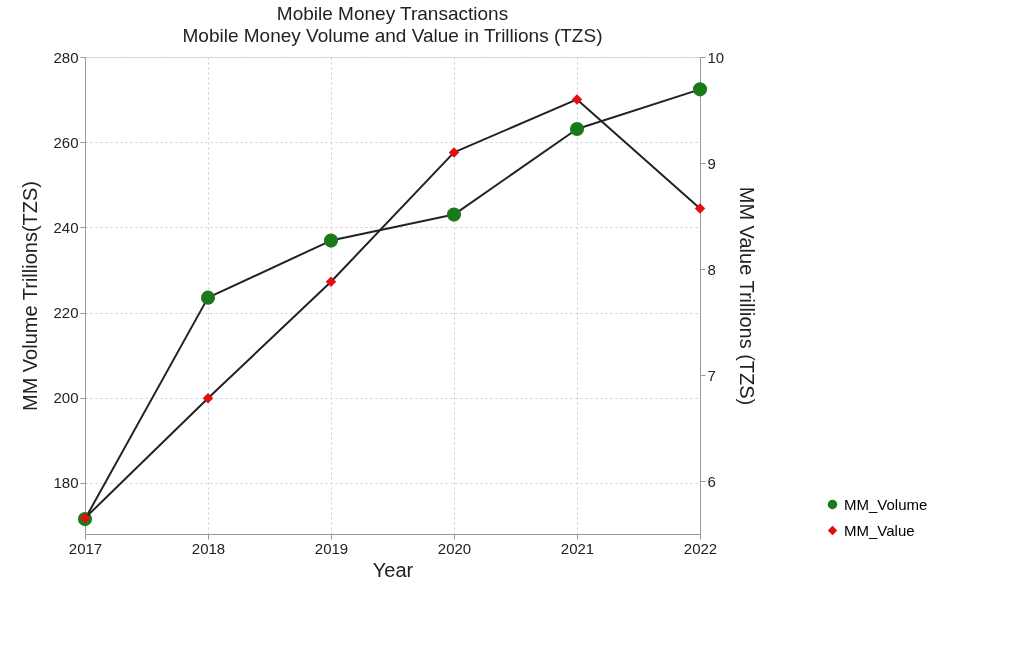 This screenshot has height=664, width=1025. Describe the element at coordinates (393, 569) in the screenshot. I see `x-axis-title: Year` at that location.